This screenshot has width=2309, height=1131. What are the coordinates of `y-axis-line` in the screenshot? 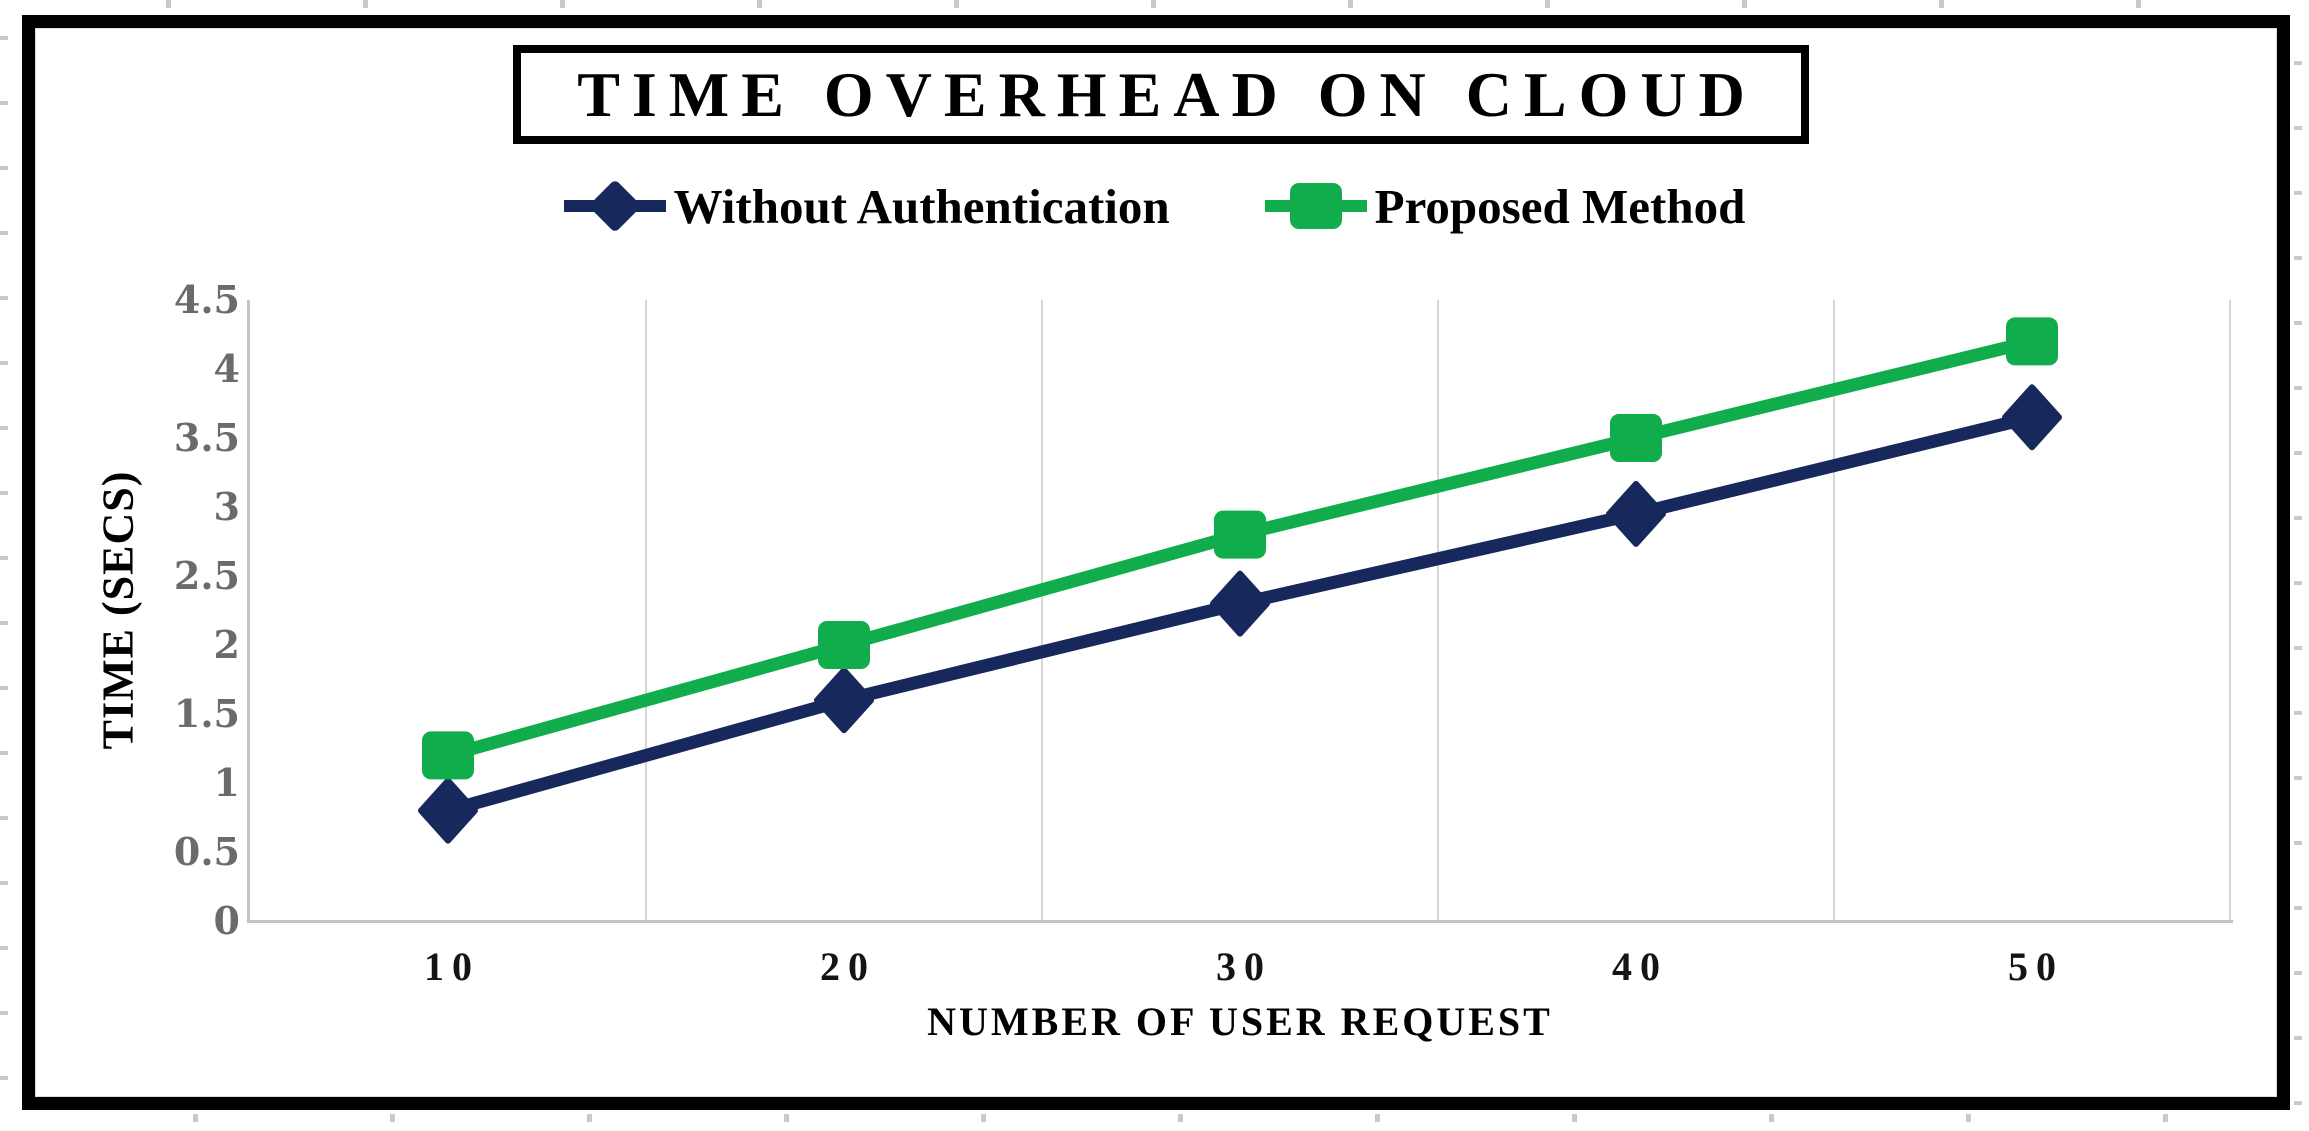 It's located at (248, 611).